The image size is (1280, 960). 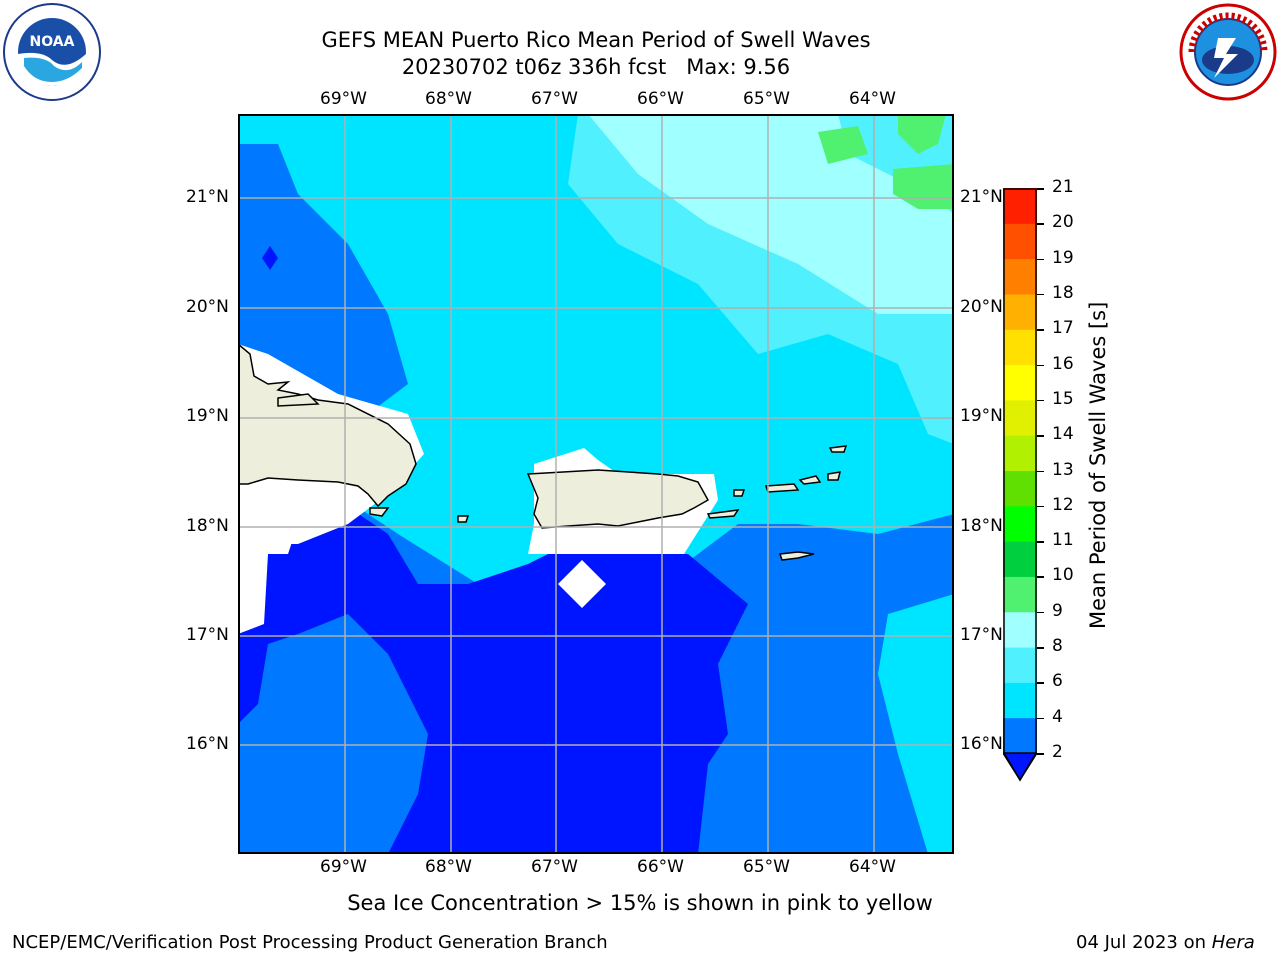 What do you see at coordinates (1063, 222) in the screenshot?
I see `colorbar-tick-label: 20` at bounding box center [1063, 222].